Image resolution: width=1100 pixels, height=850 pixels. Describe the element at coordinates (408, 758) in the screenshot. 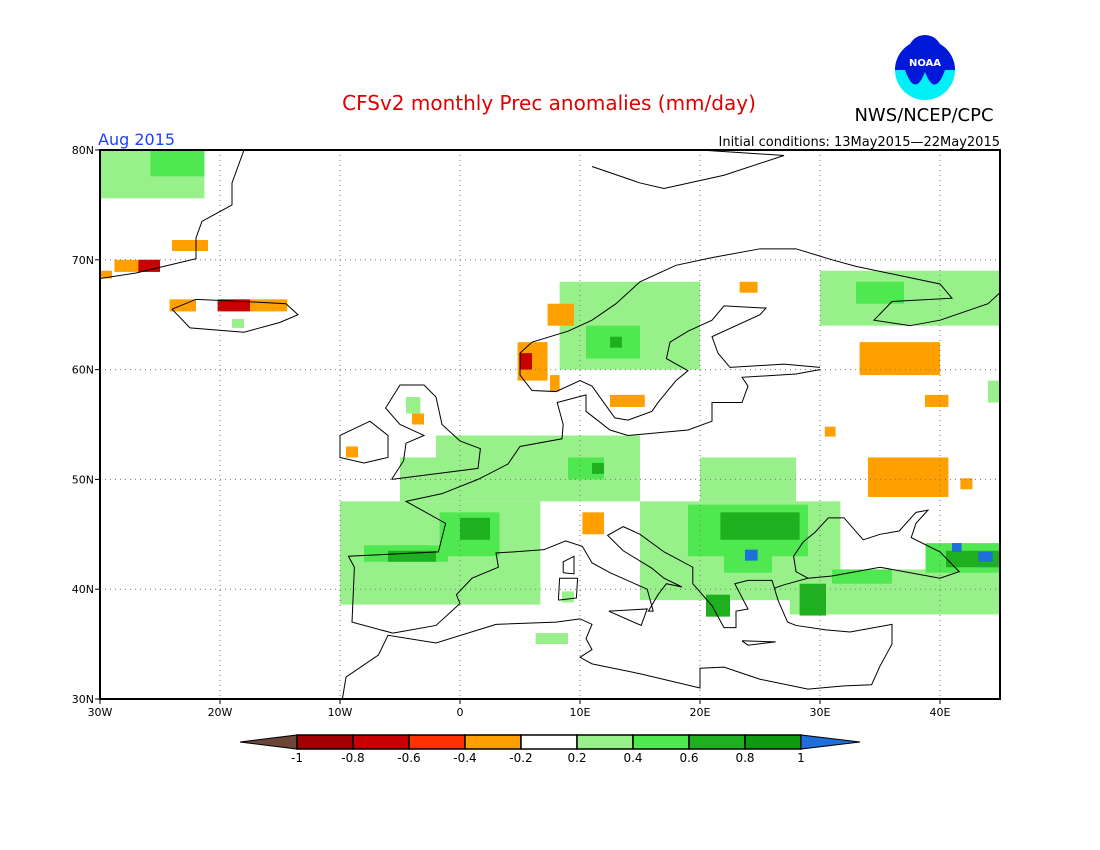

I see `colorbar-label: -0.6` at that location.